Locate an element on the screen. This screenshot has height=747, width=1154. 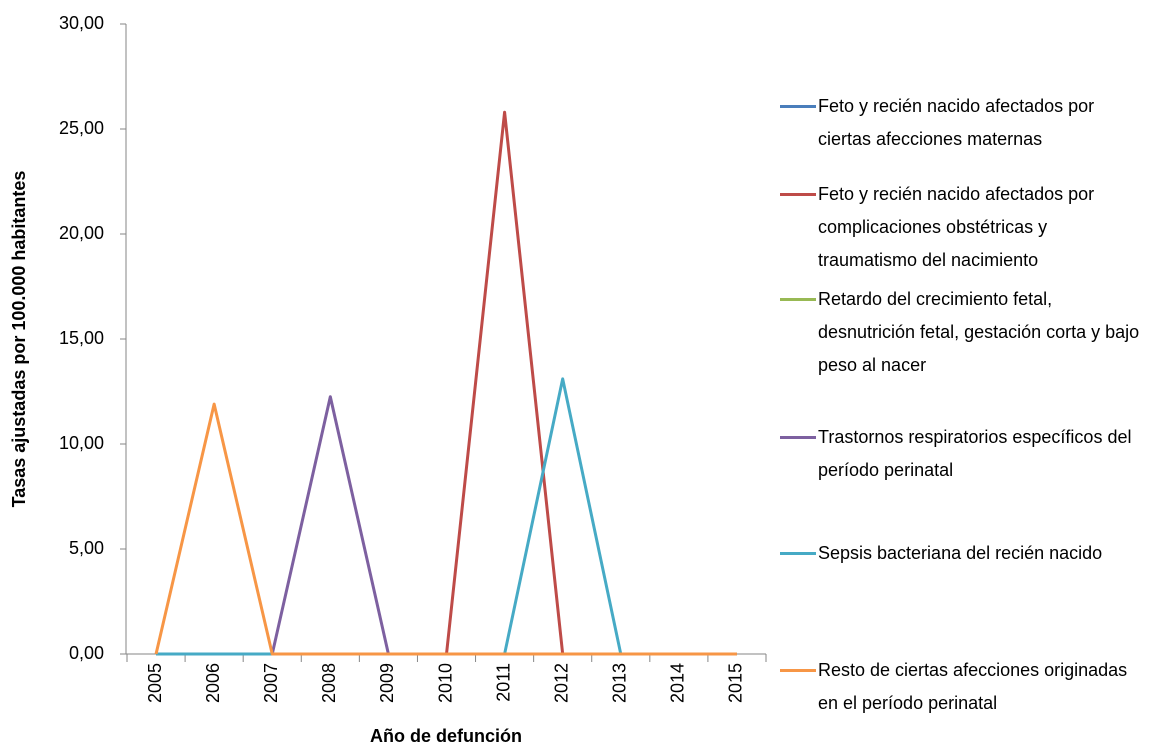
legend-label: Sepsis bacteriana del recién nacido is located at coordinates (960, 553).